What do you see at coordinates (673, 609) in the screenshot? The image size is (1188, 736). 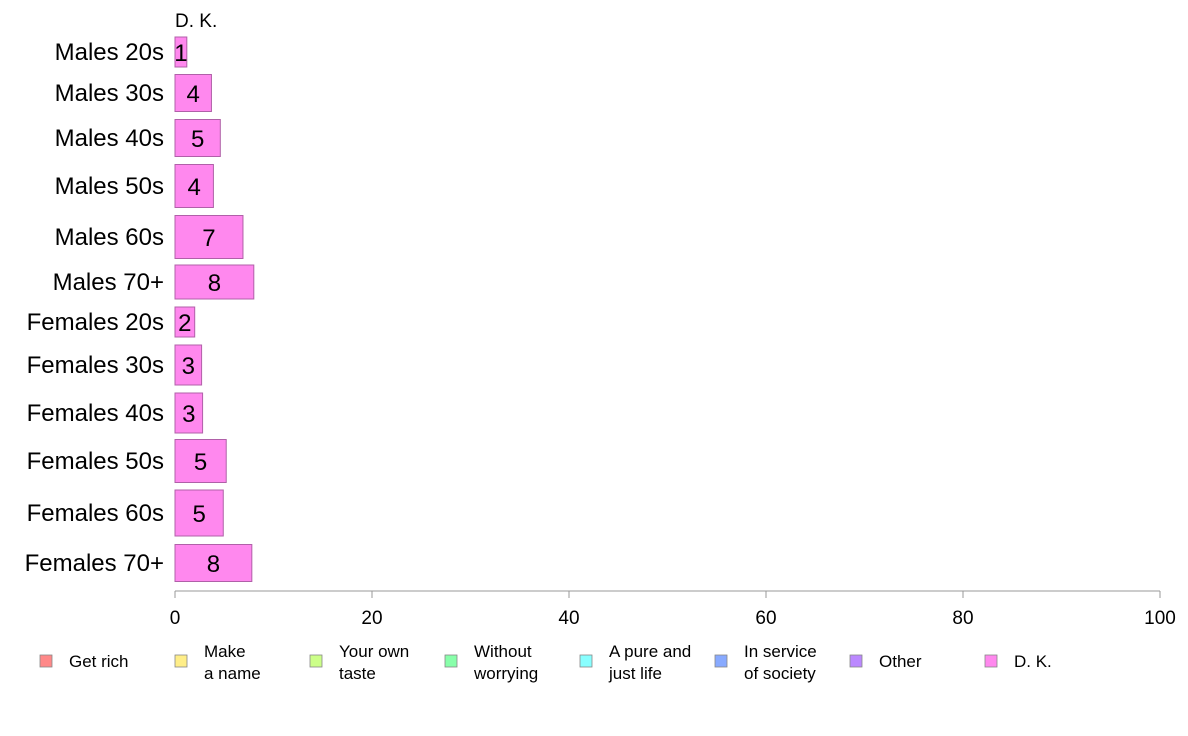 I see `x-axis: 0 20 40 60 80 100` at bounding box center [673, 609].